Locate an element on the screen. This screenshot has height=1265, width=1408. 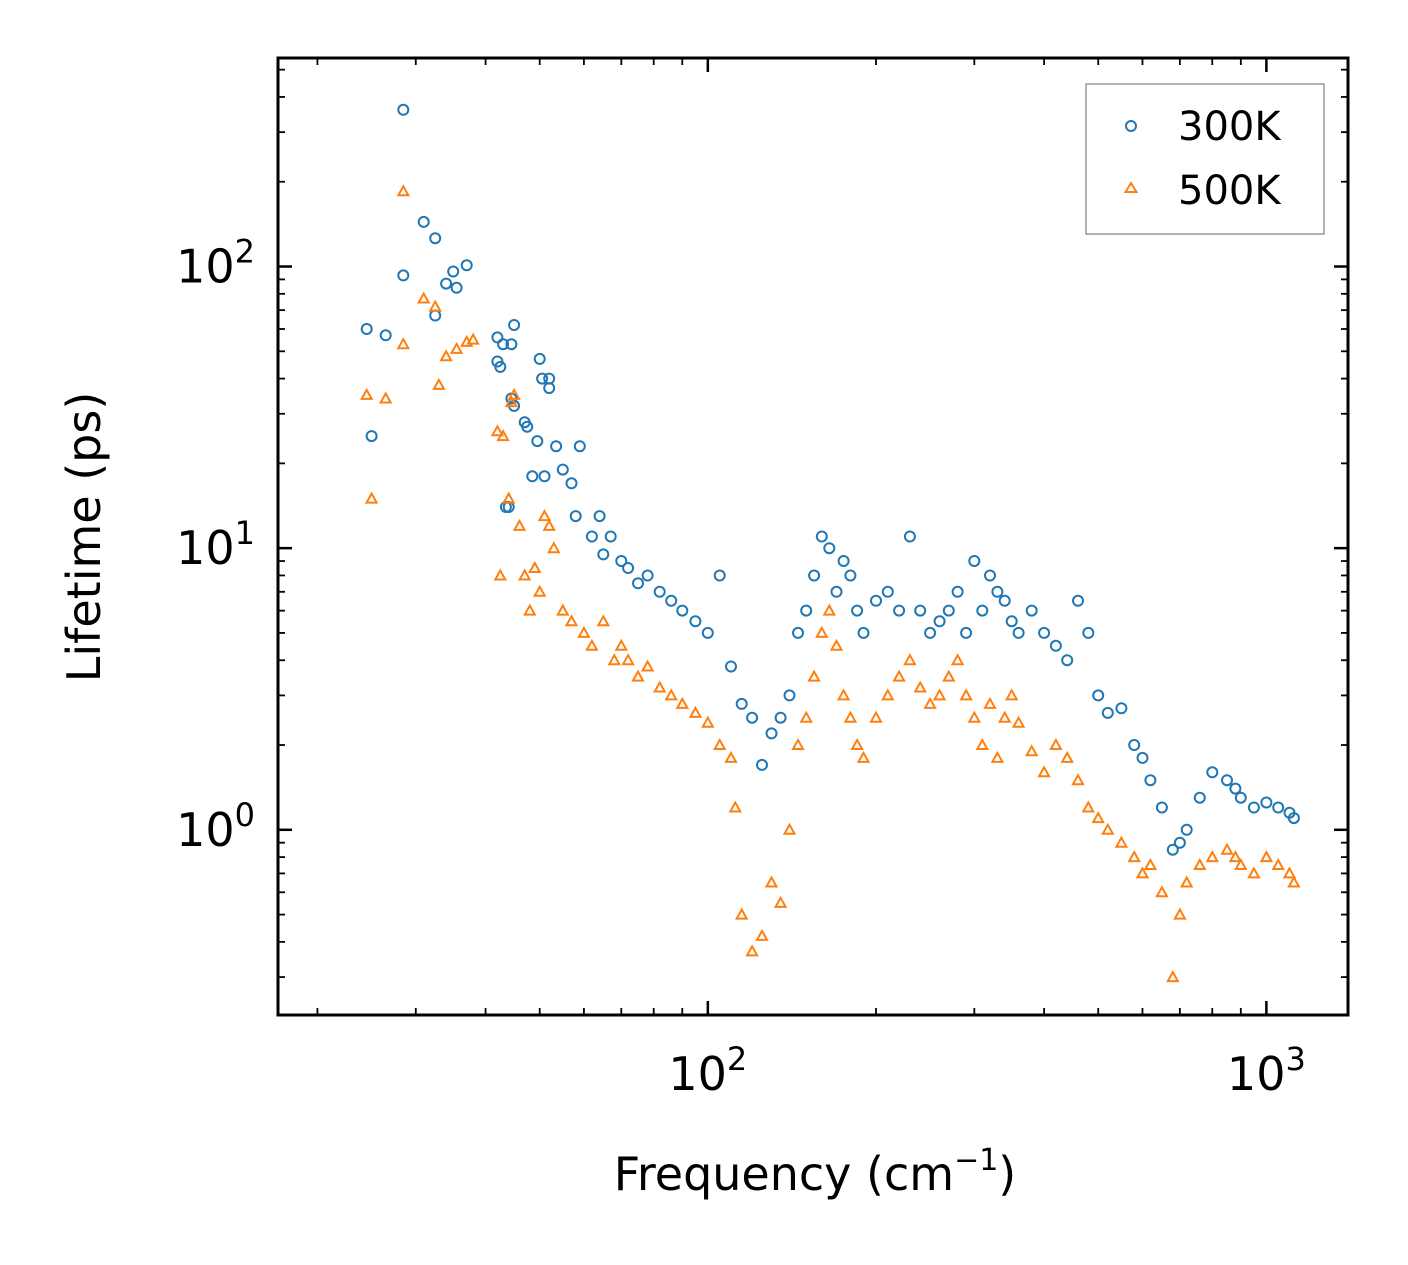
legend-label-300K: 300K is located at coordinates (1230, 127).